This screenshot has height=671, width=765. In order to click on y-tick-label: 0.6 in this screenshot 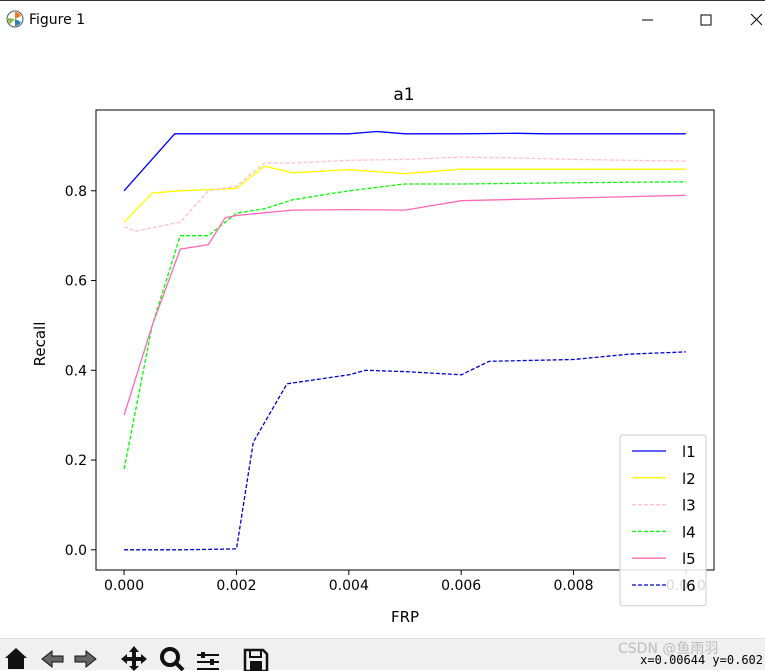, I will do `click(76, 282)`.